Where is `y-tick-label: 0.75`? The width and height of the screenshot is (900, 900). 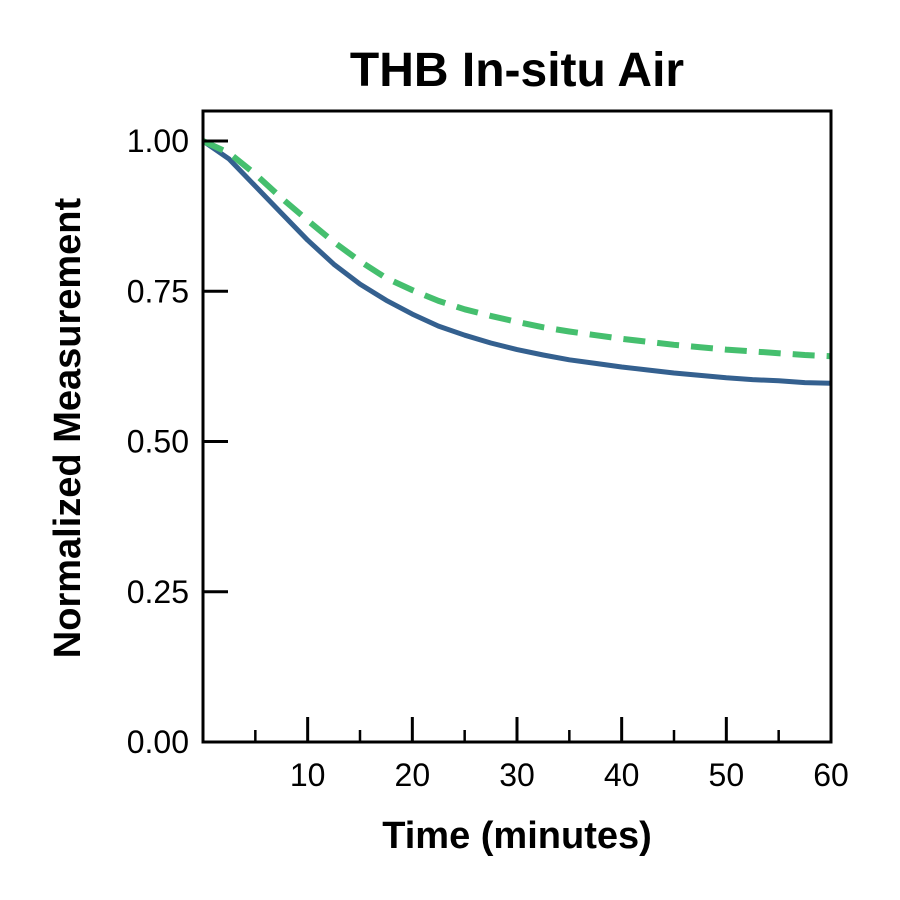
y-tick-label: 0.75 is located at coordinates (158, 291).